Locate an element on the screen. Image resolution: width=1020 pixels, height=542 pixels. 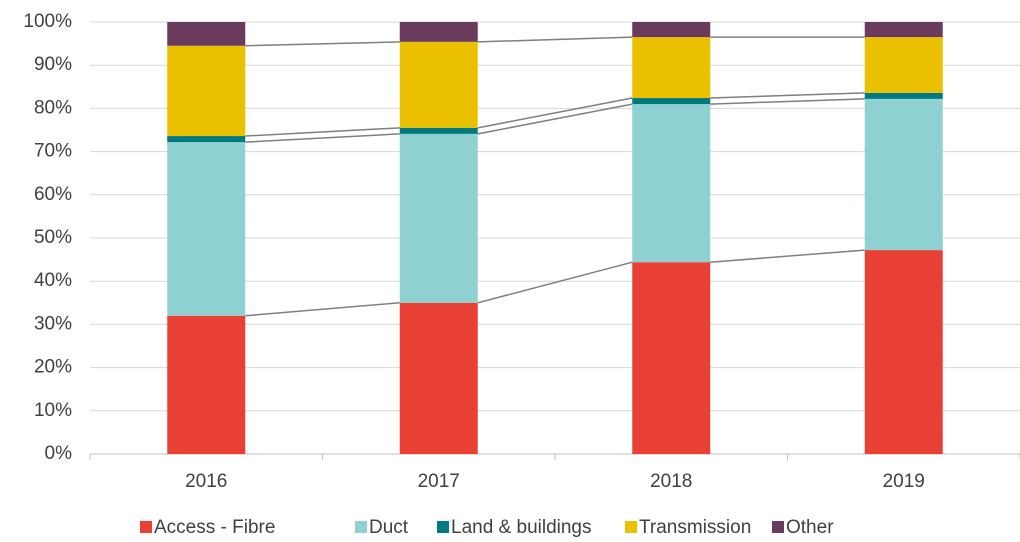
y-tick-label: 10% is located at coordinates (53, 410).